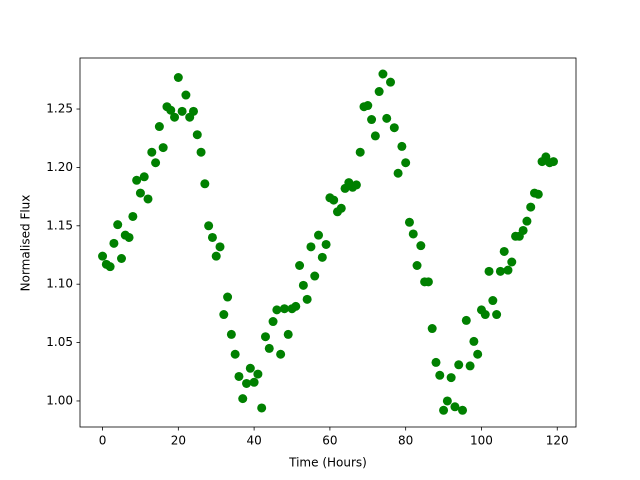 The image size is (640, 480). What do you see at coordinates (59, 225) in the screenshot?
I see `y-tick-label: 1.15` at bounding box center [59, 225].